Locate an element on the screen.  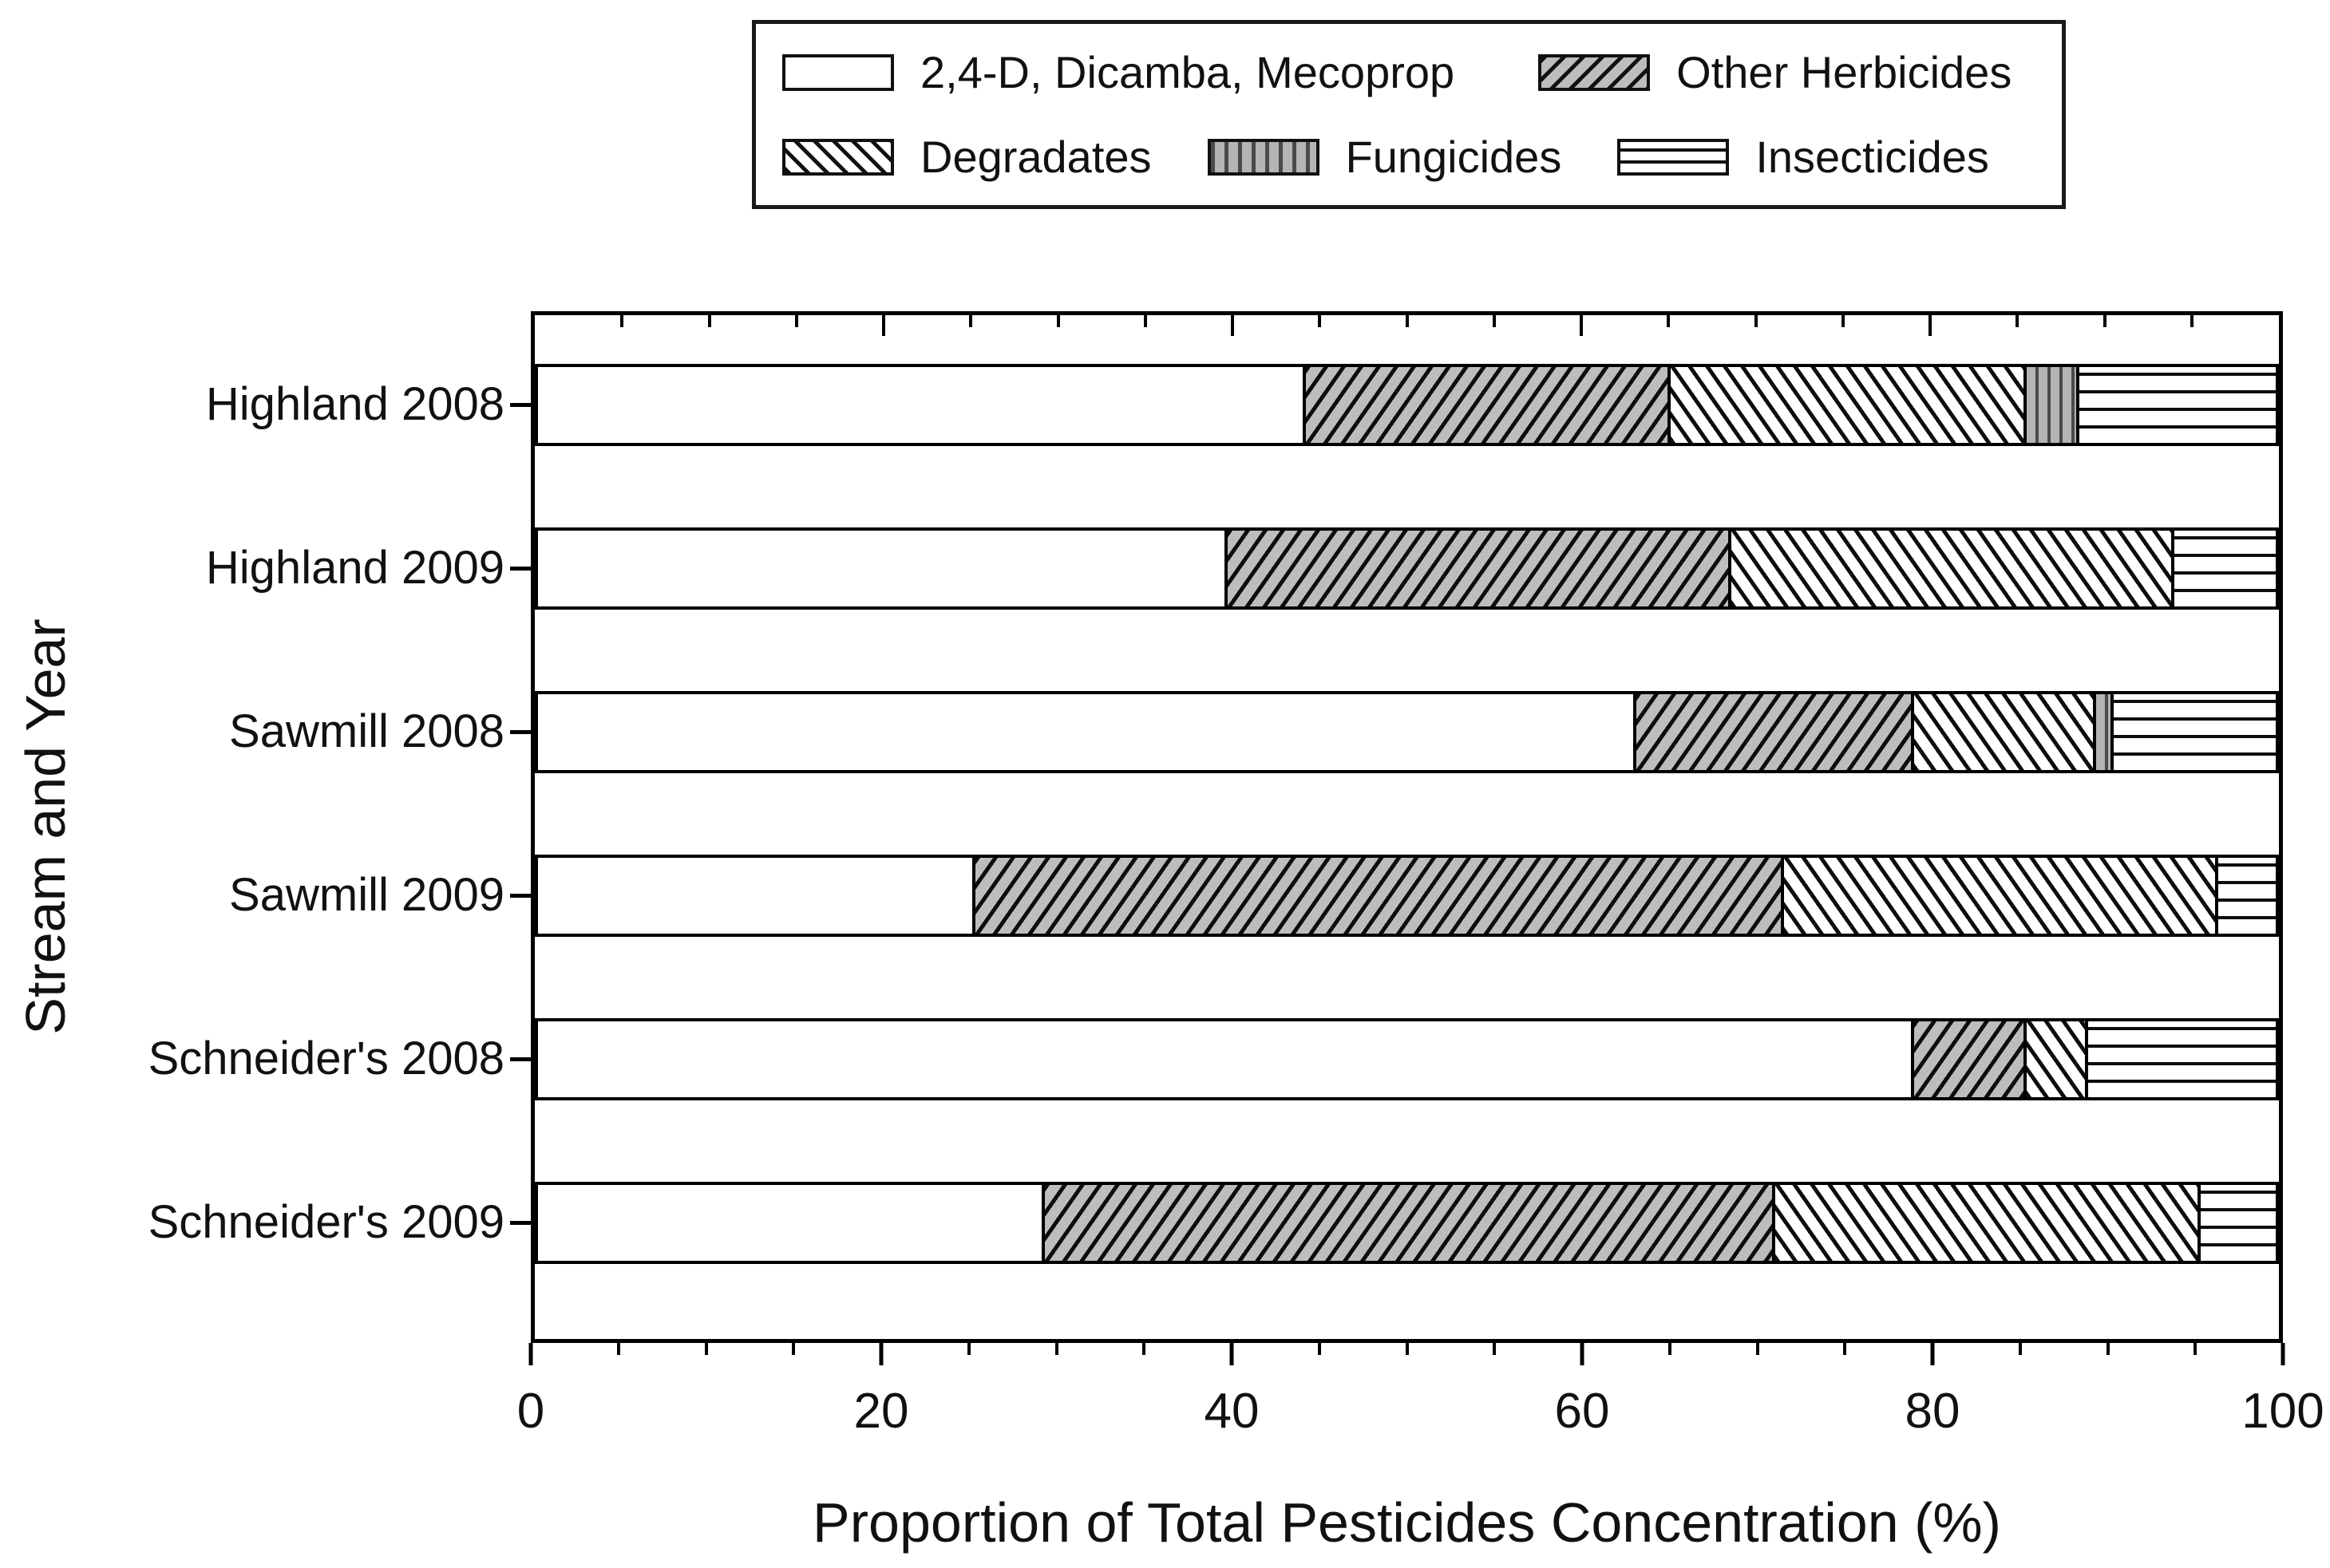
legend-swatch-fungicides is located at coordinates (1263, 157).